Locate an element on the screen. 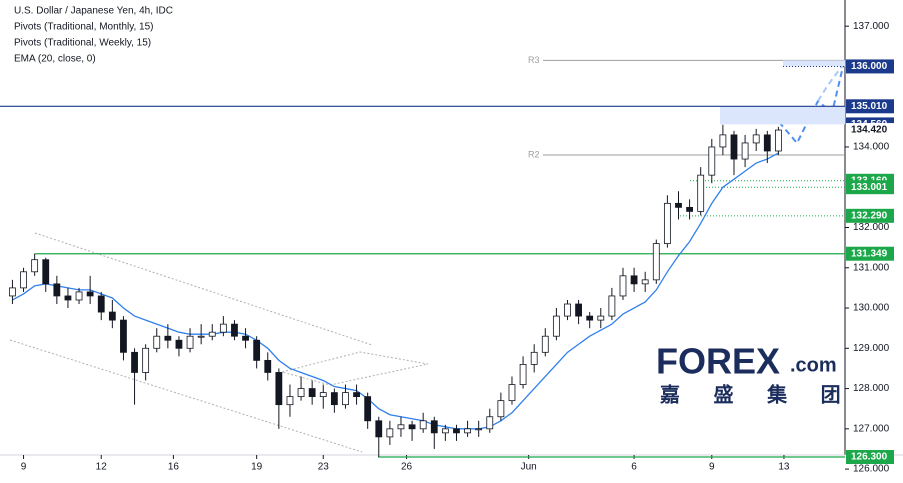 The image size is (903, 483). header-line: Pivots (Traditional, Weekly, 15) is located at coordinates (82, 43).